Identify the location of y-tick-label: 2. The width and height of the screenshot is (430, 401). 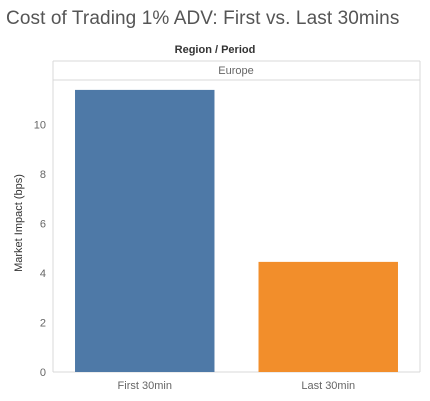
(43, 324).